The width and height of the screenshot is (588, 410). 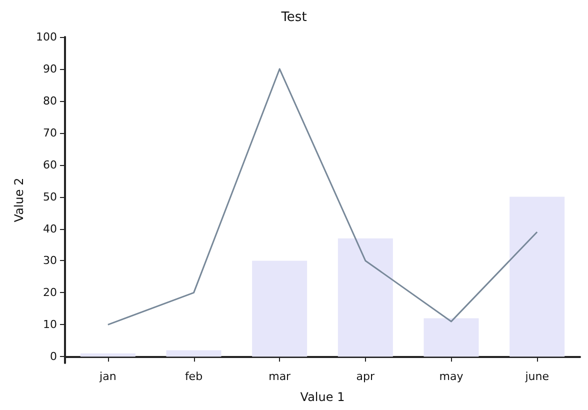 I want to click on y-tick-label: 80, so click(x=50, y=101).